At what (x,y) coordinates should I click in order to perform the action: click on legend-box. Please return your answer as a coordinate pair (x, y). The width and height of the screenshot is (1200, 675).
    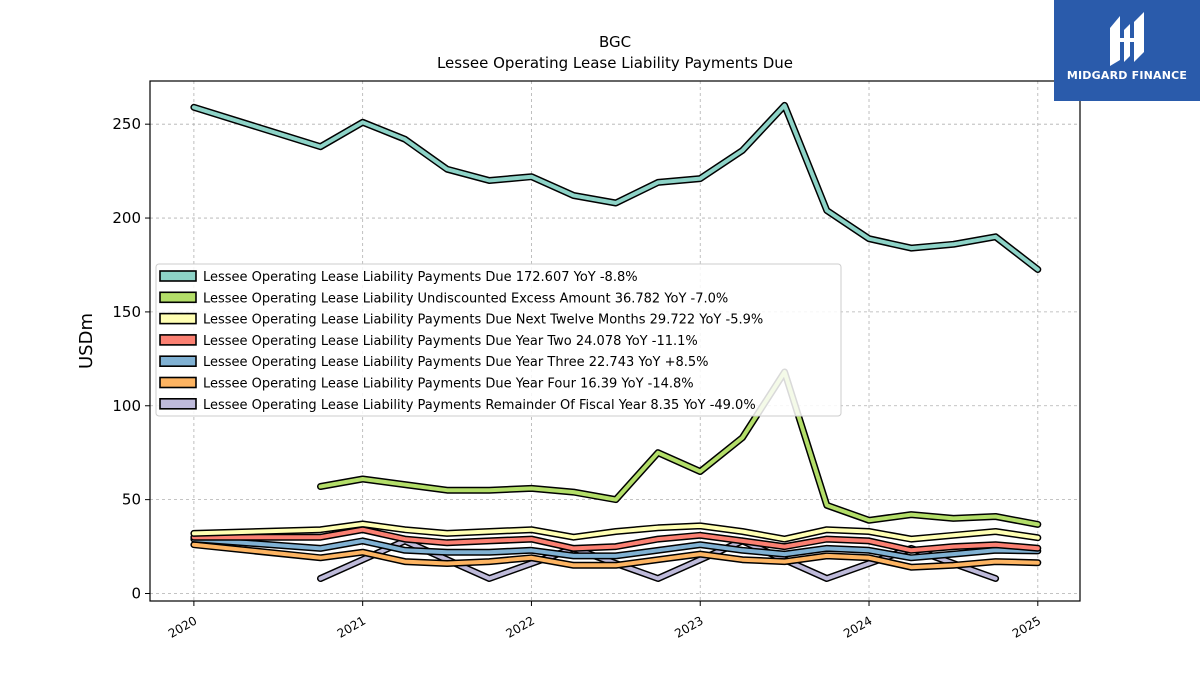
    Looking at the image, I should click on (498, 340).